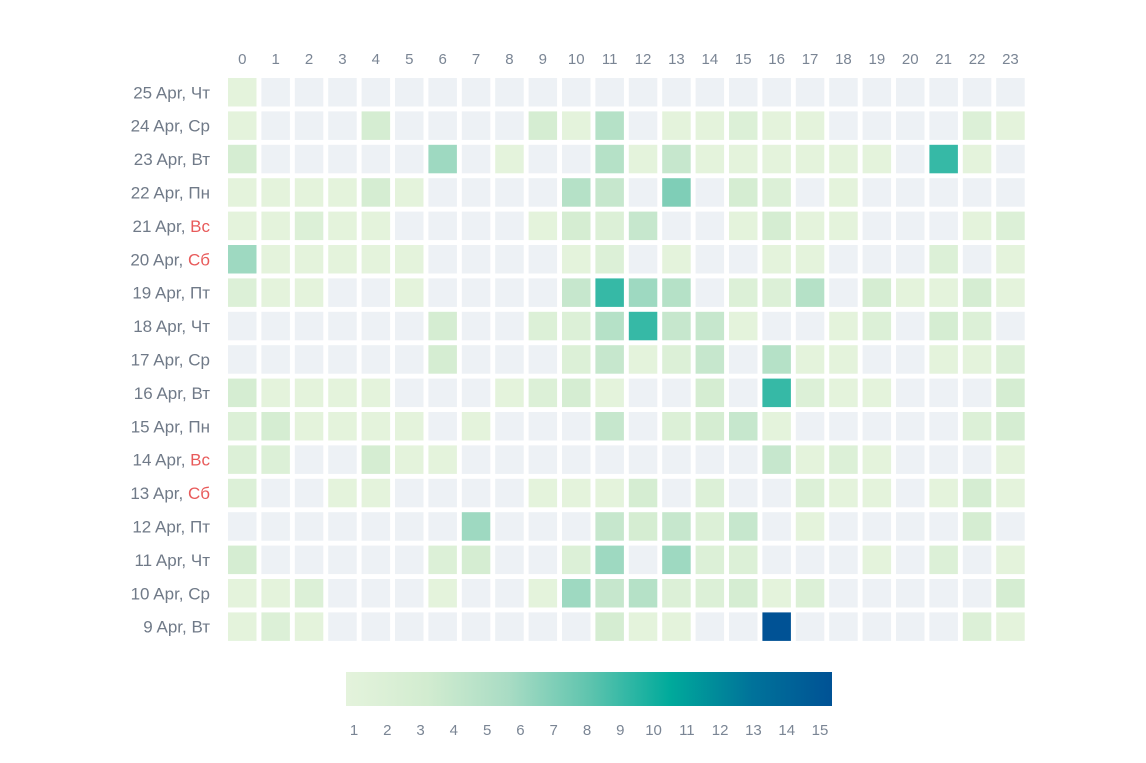 The width and height of the screenshot is (1146, 763). What do you see at coordinates (199, 426) in the screenshot?
I see `y-tick-weekday: Пн` at bounding box center [199, 426].